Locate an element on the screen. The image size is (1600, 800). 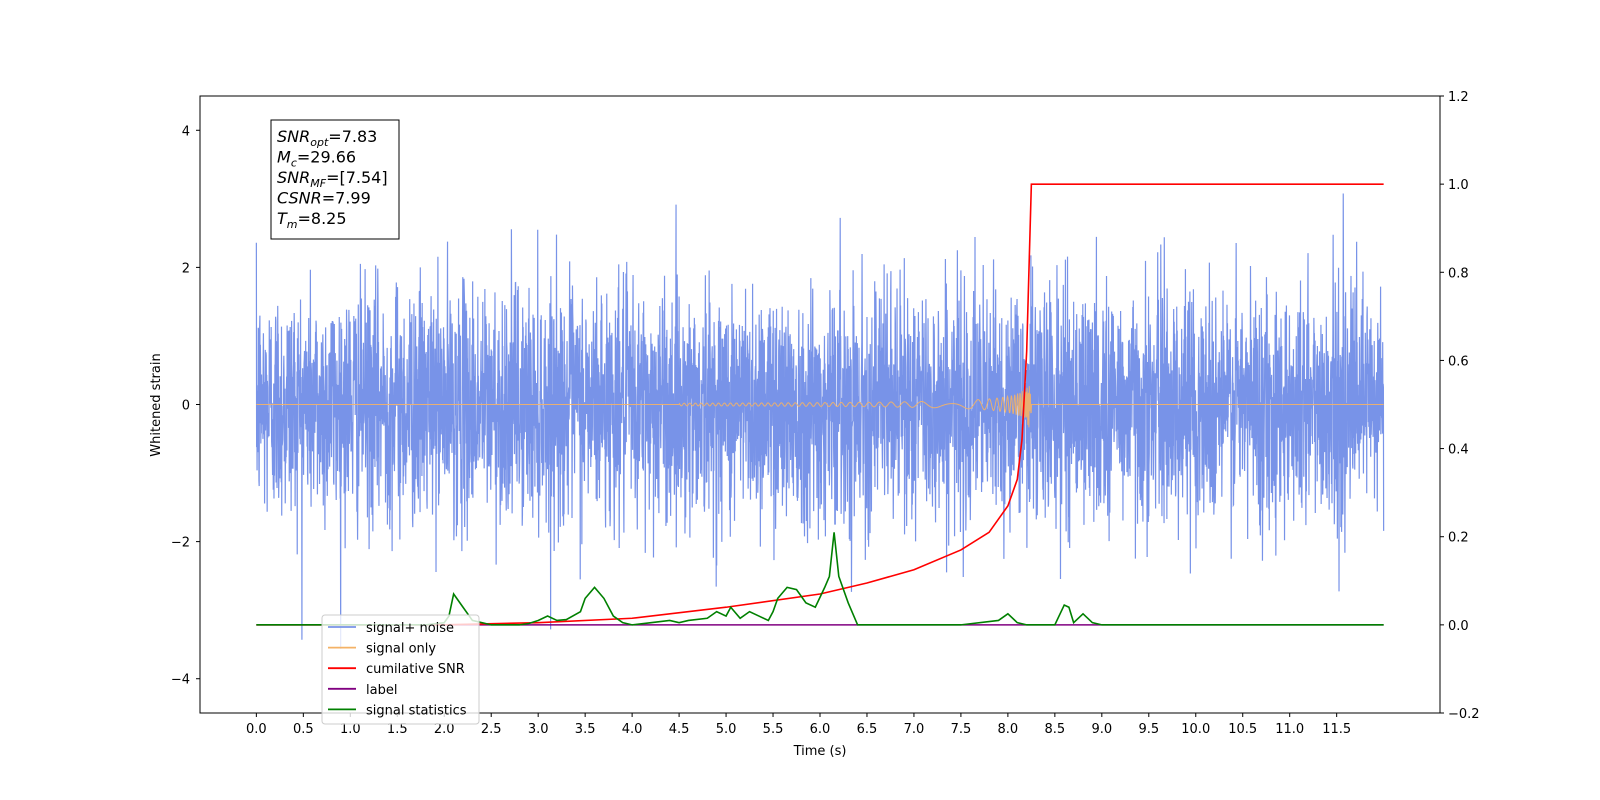
y-tick-label: −2 is located at coordinates (180, 543).